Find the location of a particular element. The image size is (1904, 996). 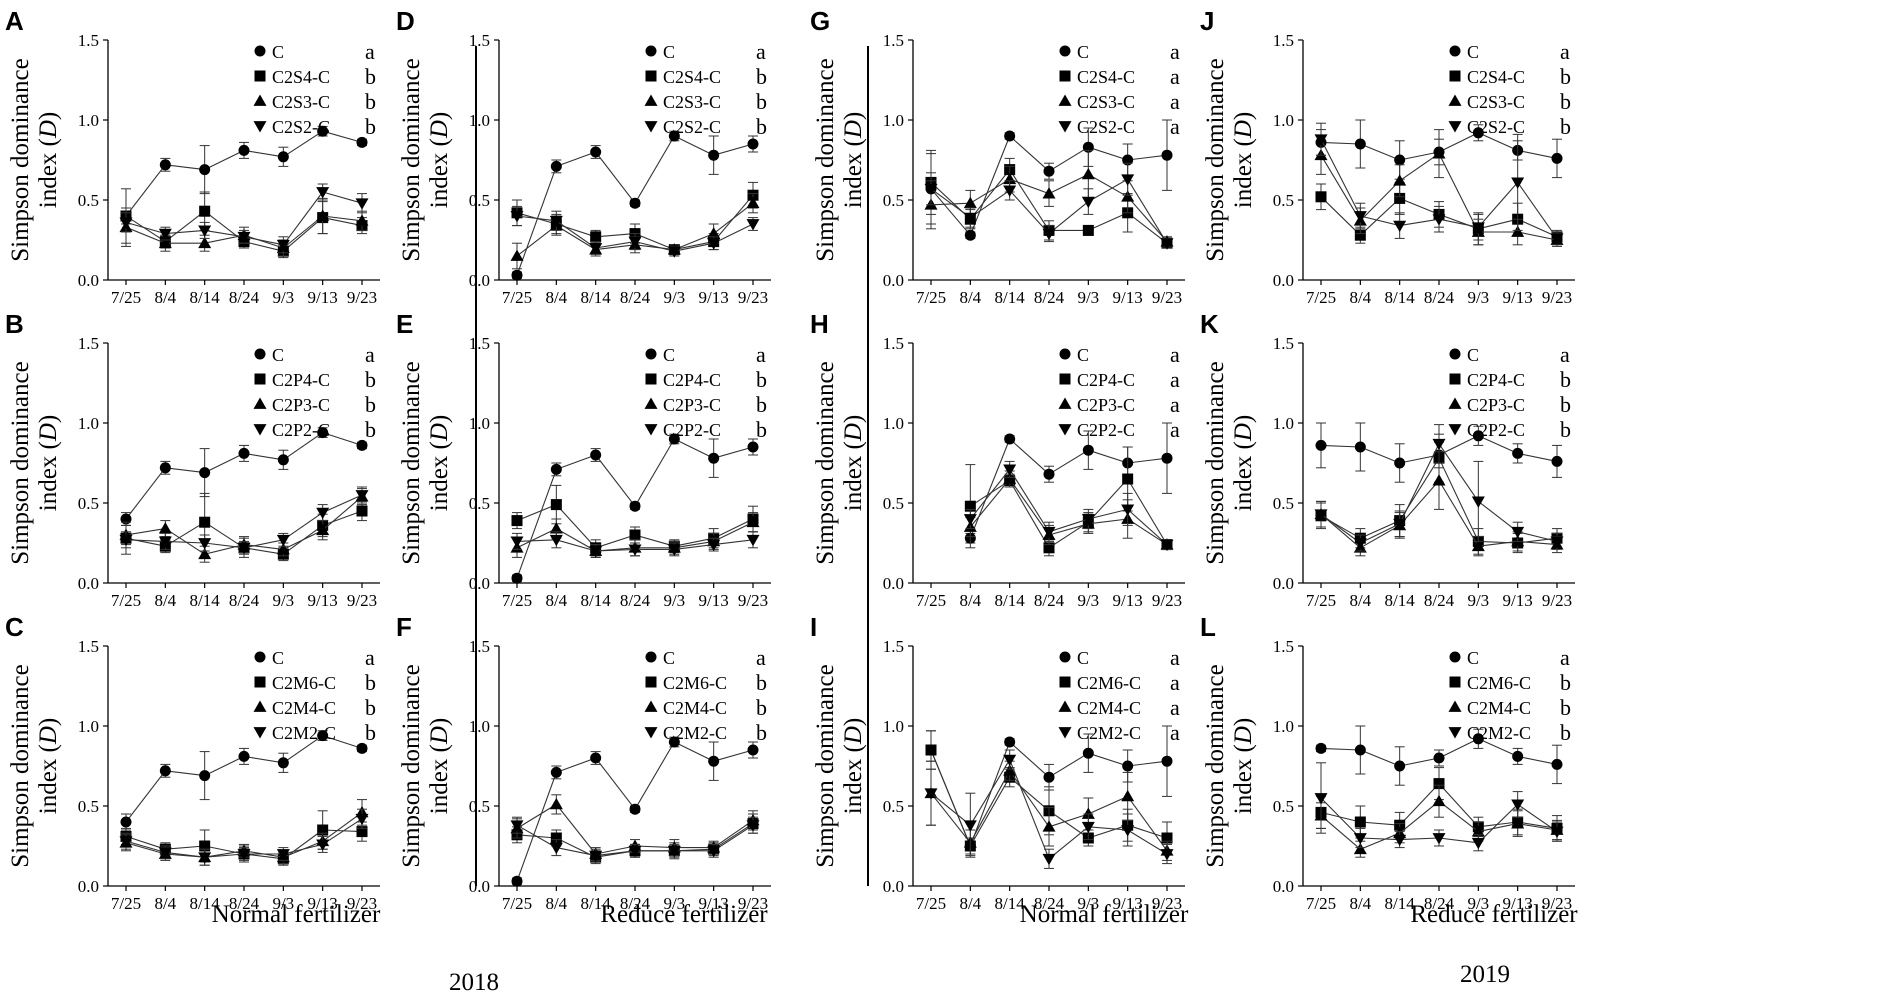

legend-label: C2M4-C is located at coordinates (1109, 708).